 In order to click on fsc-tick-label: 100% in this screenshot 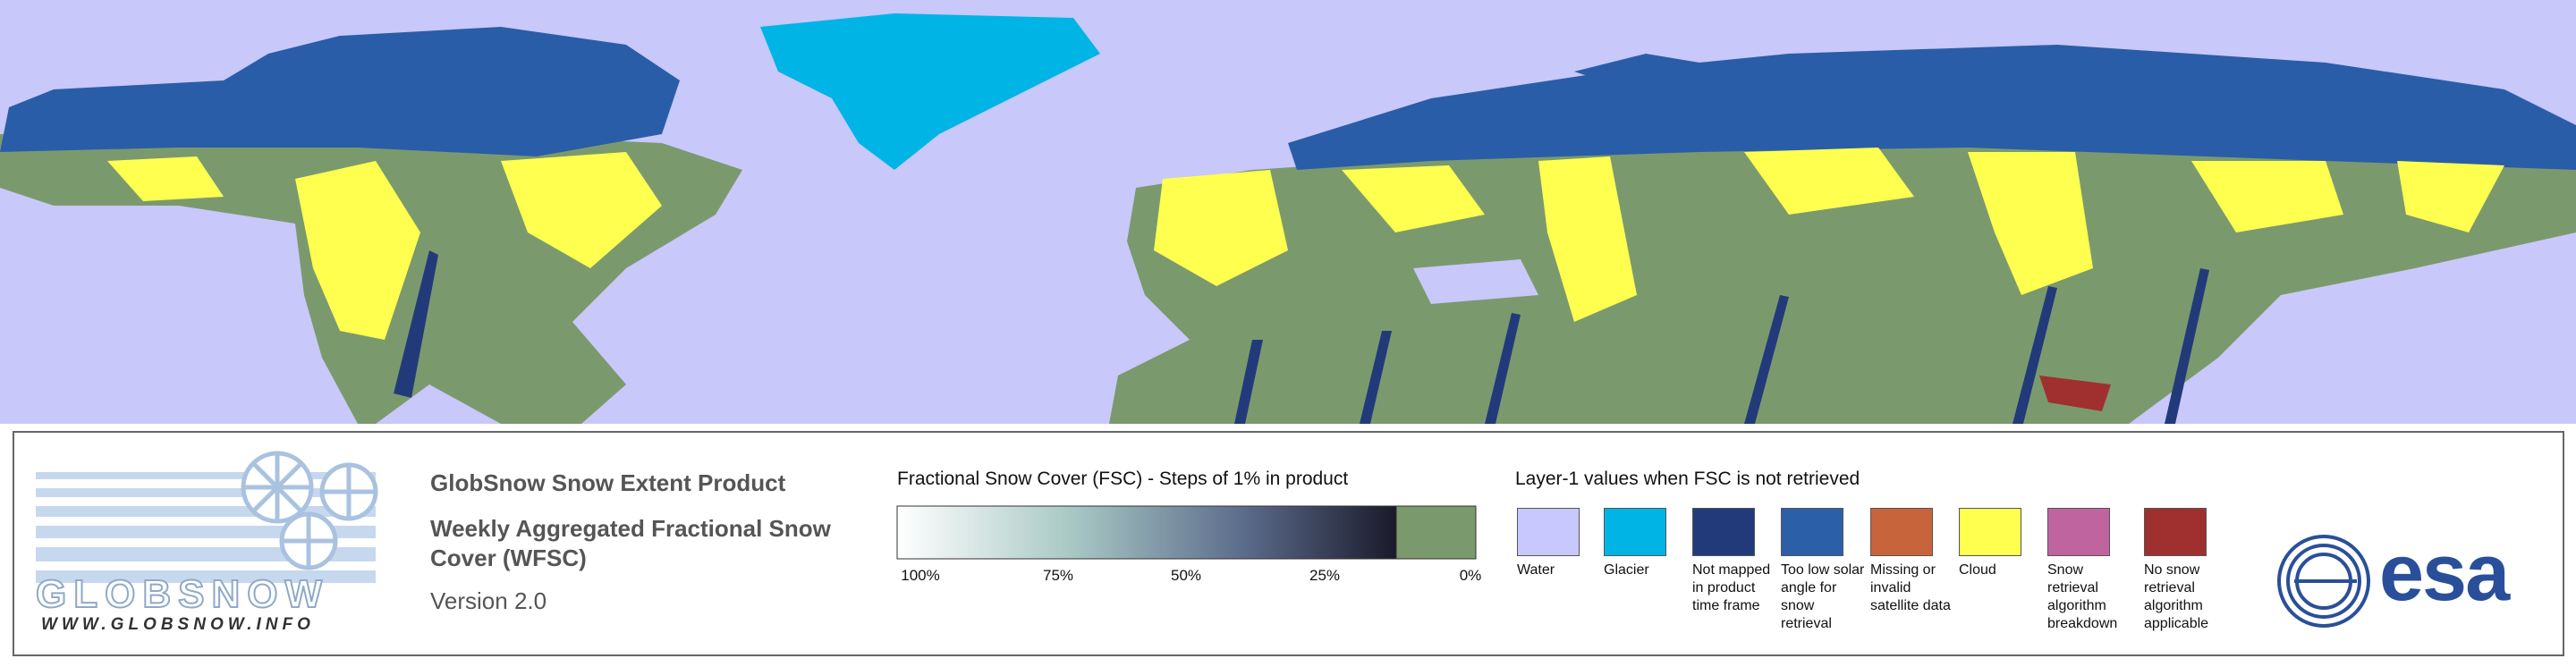, I will do `click(920, 575)`.